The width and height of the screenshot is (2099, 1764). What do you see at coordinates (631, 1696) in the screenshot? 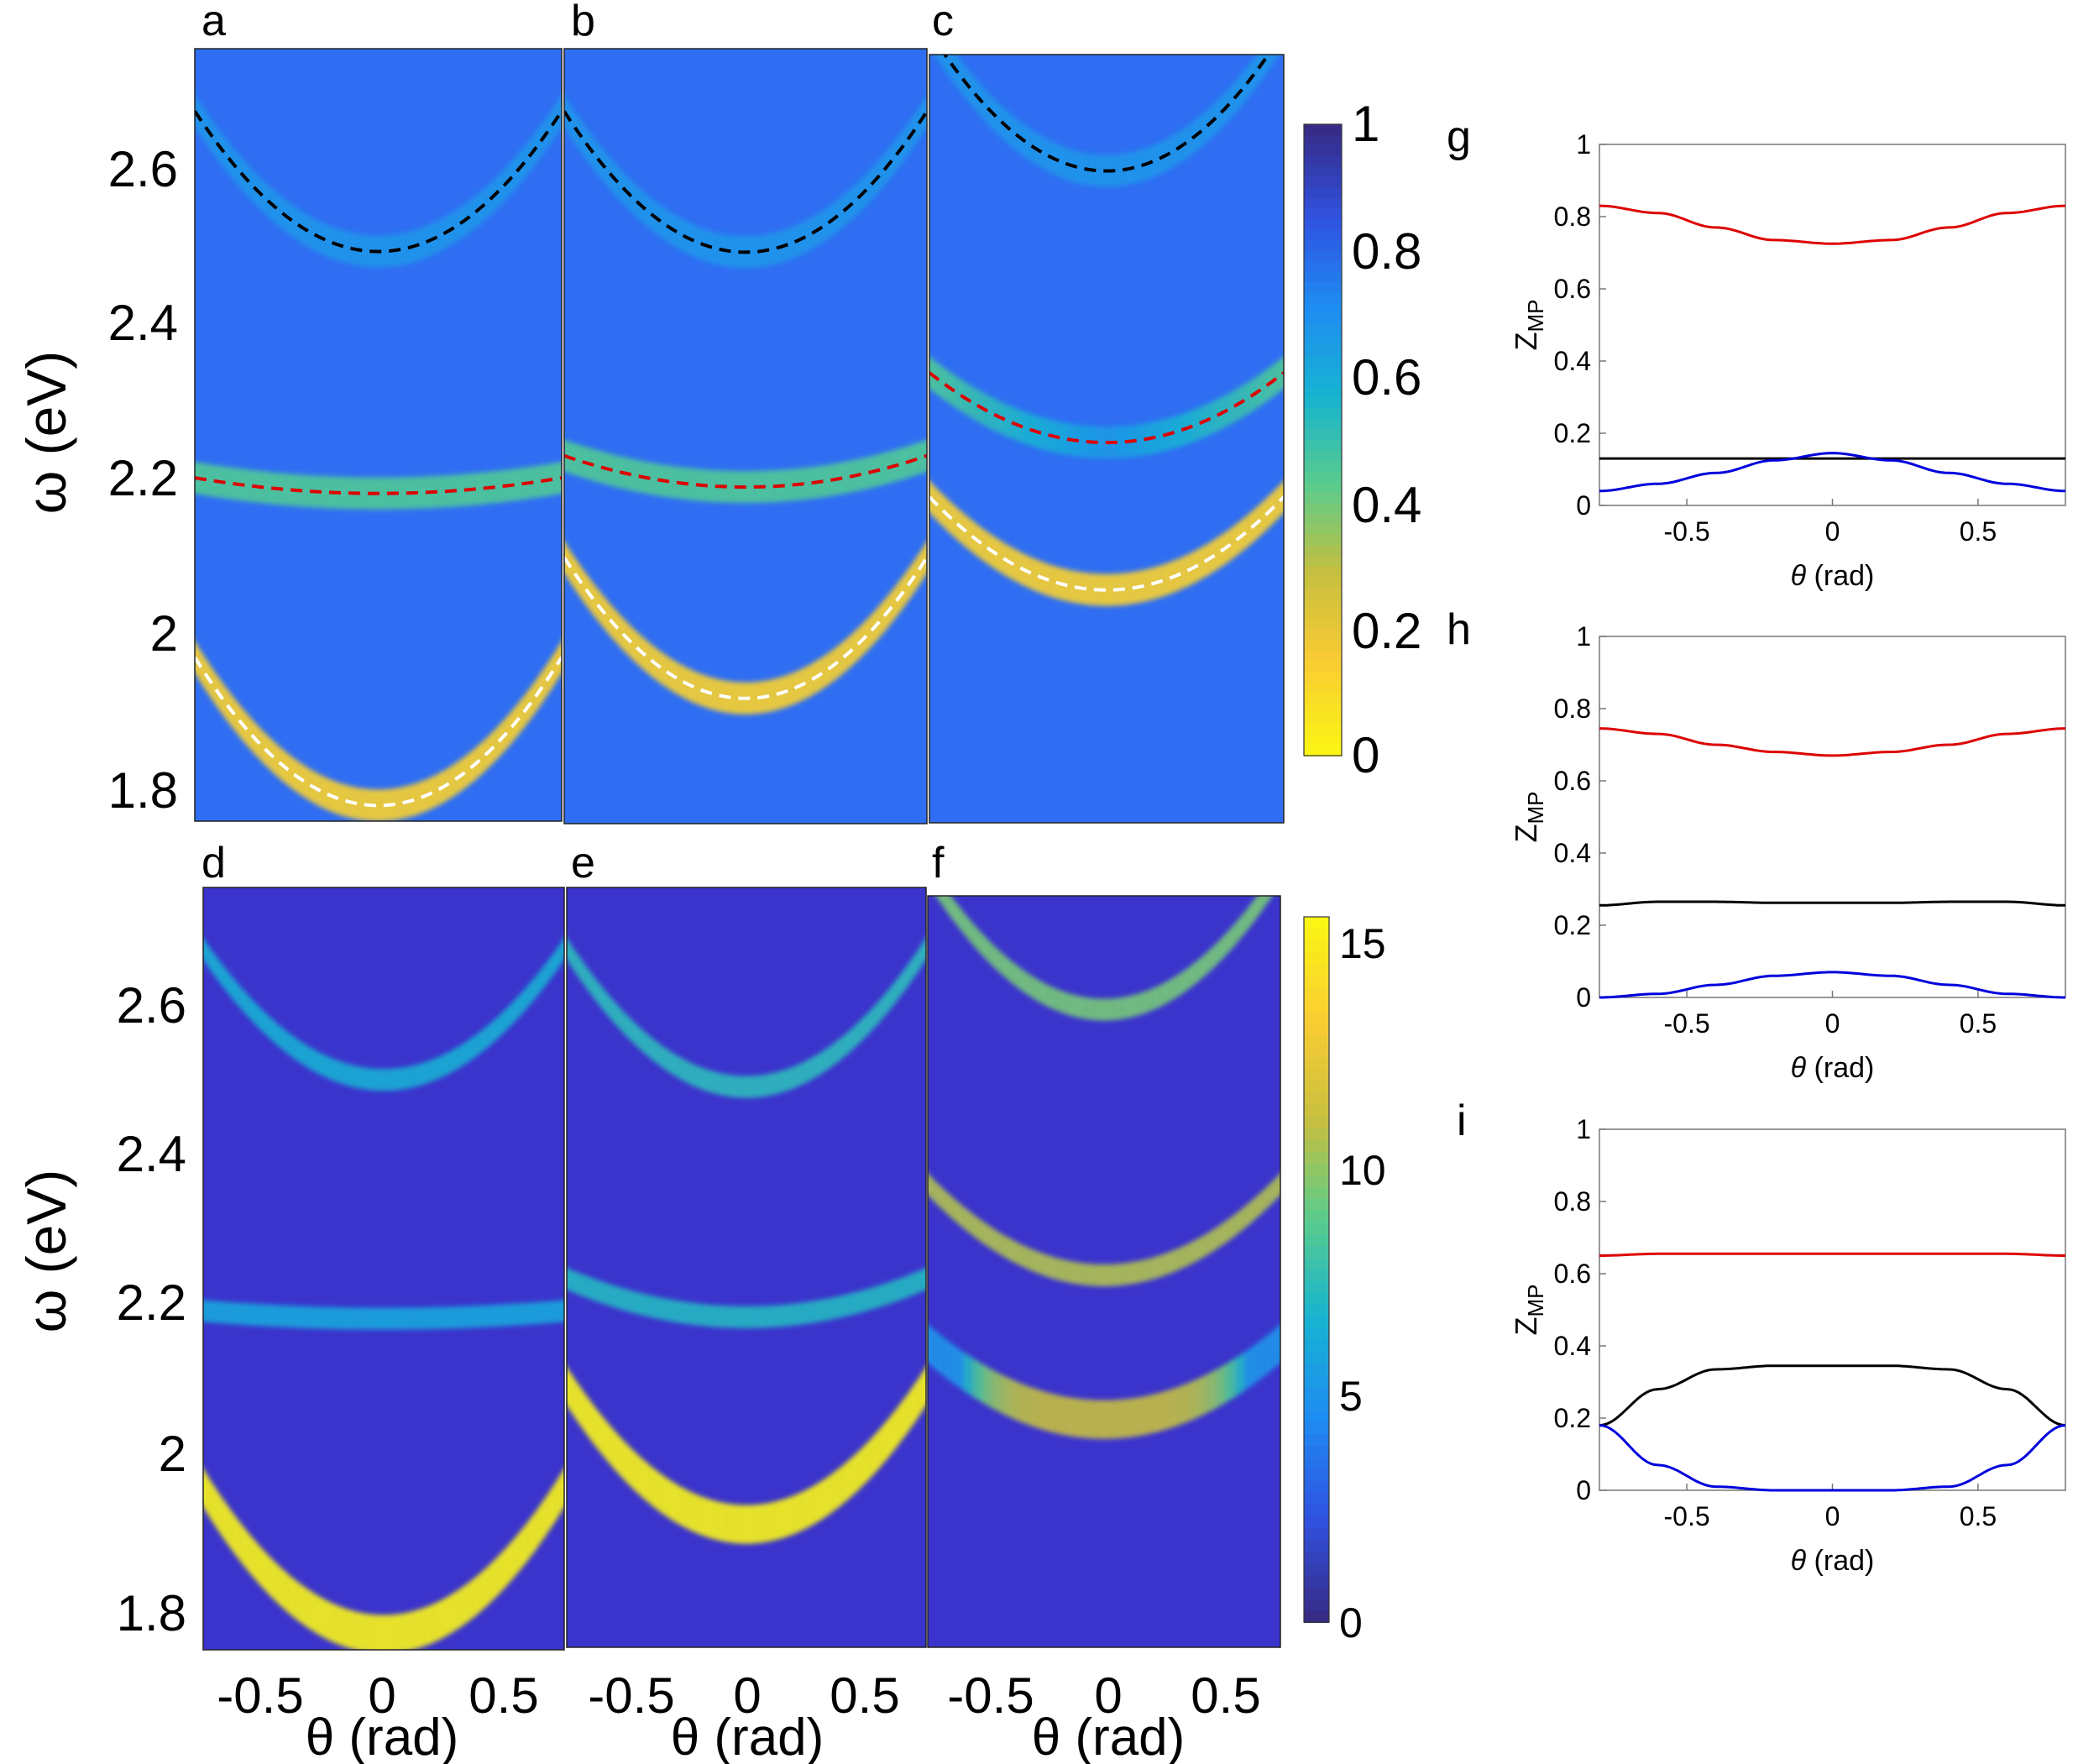
I see `xtick-e-neg0.5: -0.5` at bounding box center [631, 1696].